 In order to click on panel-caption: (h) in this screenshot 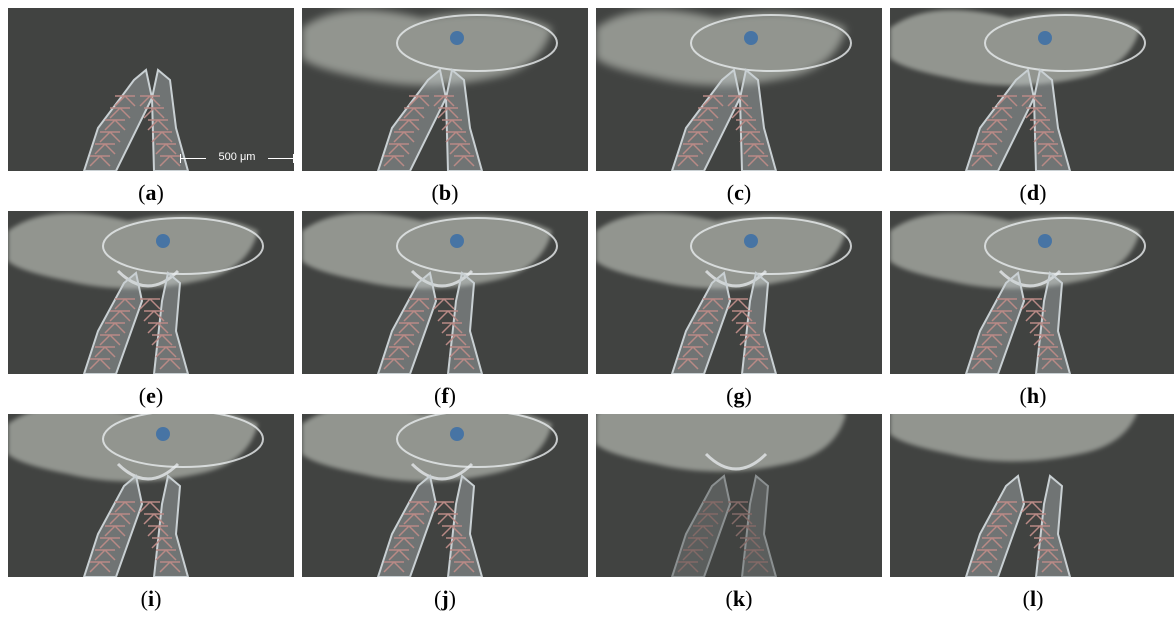, I will do `click(1033, 395)`.